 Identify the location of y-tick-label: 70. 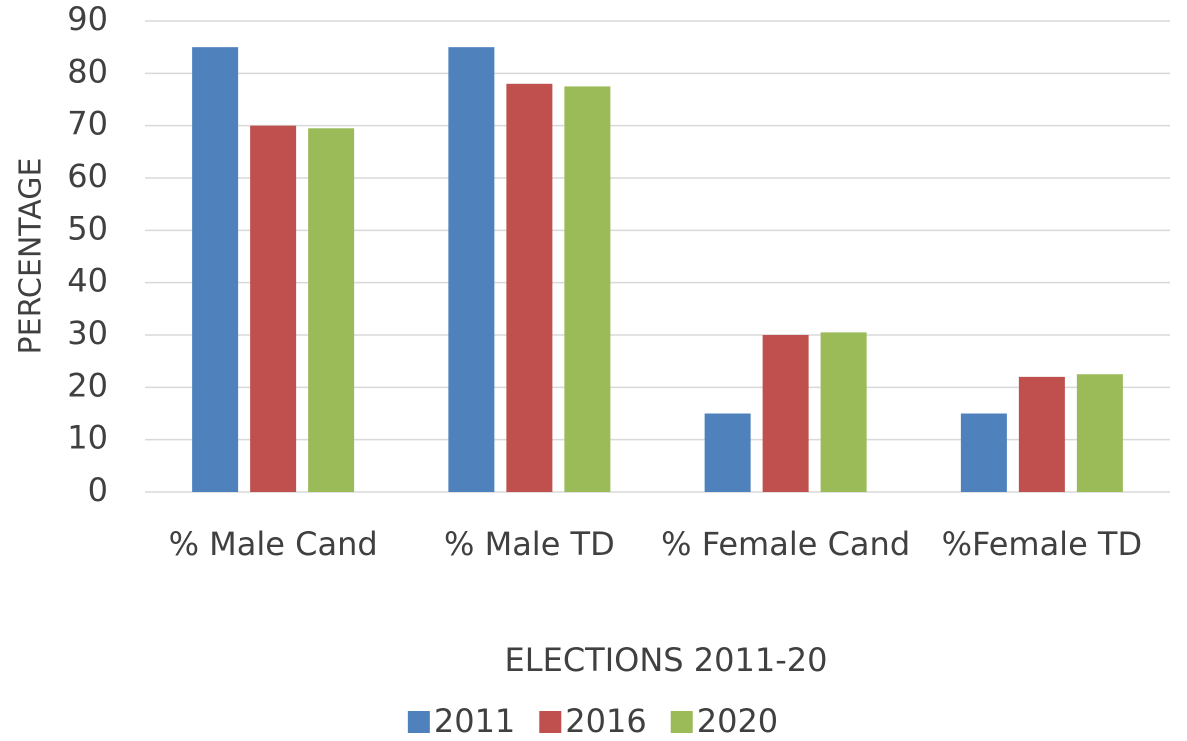
(87, 124).